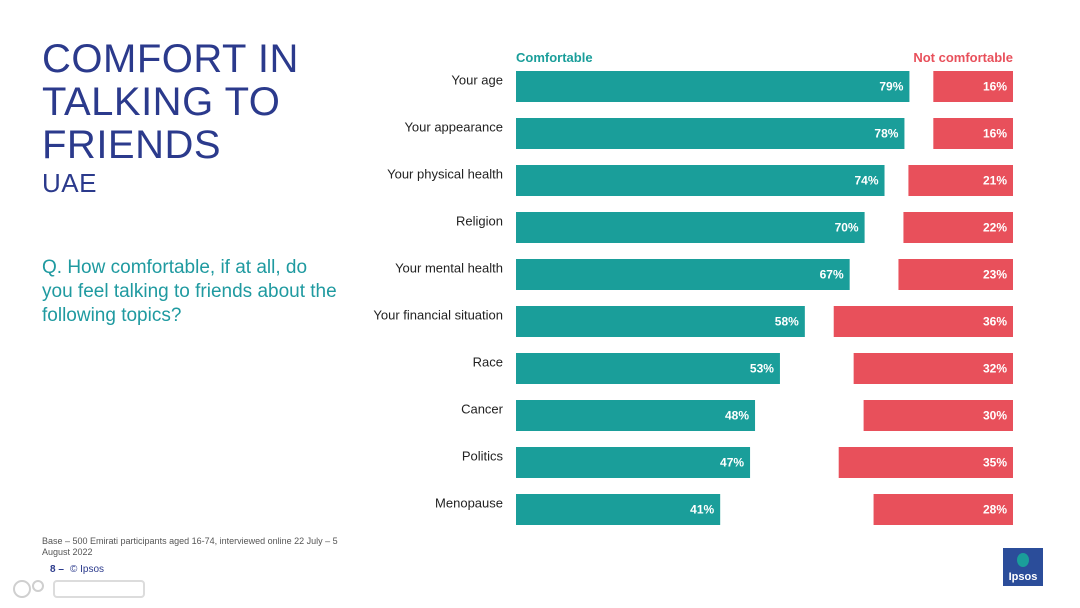  I want to click on category-label: Your mental health, so click(449, 268).